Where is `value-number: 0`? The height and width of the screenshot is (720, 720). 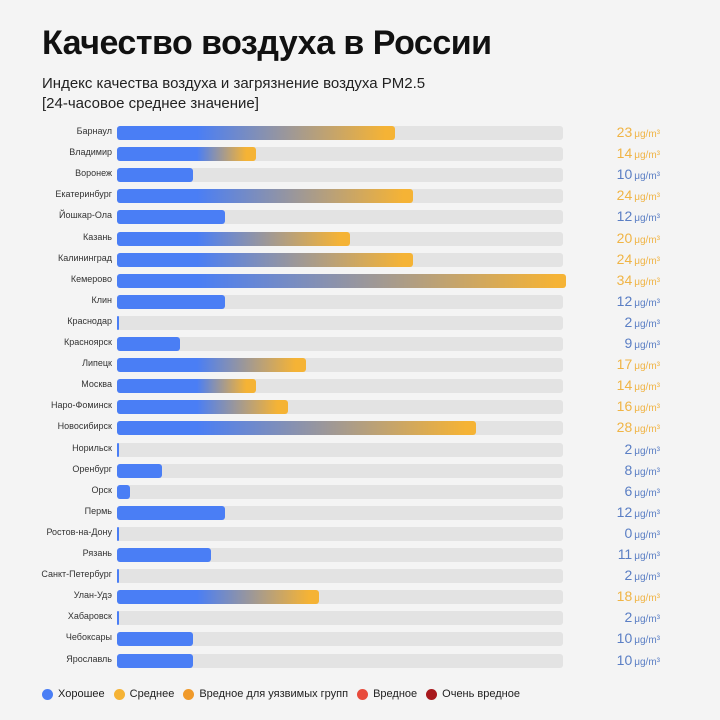
value-number: 0 is located at coordinates (628, 532).